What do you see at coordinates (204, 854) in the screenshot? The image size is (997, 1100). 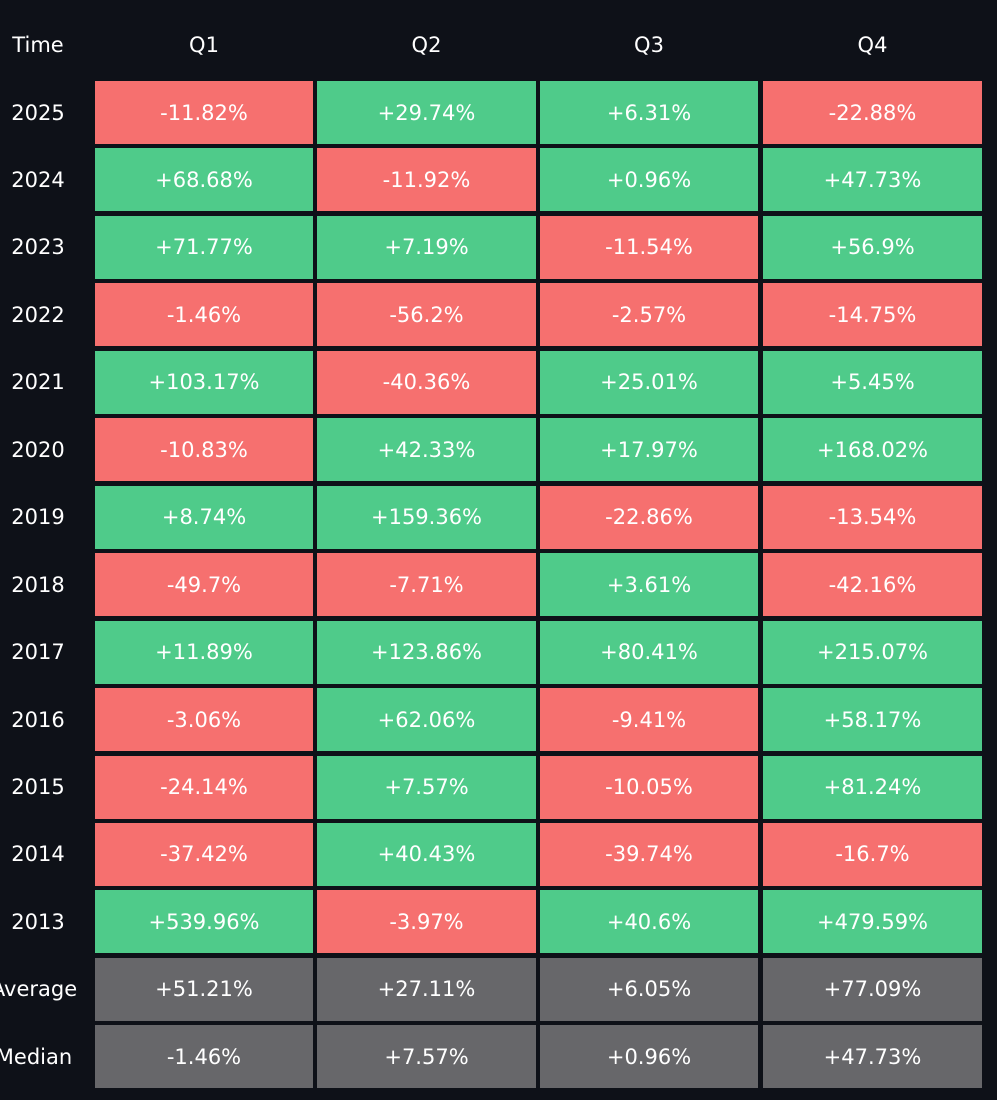 I see `return-cell: -37.42%` at bounding box center [204, 854].